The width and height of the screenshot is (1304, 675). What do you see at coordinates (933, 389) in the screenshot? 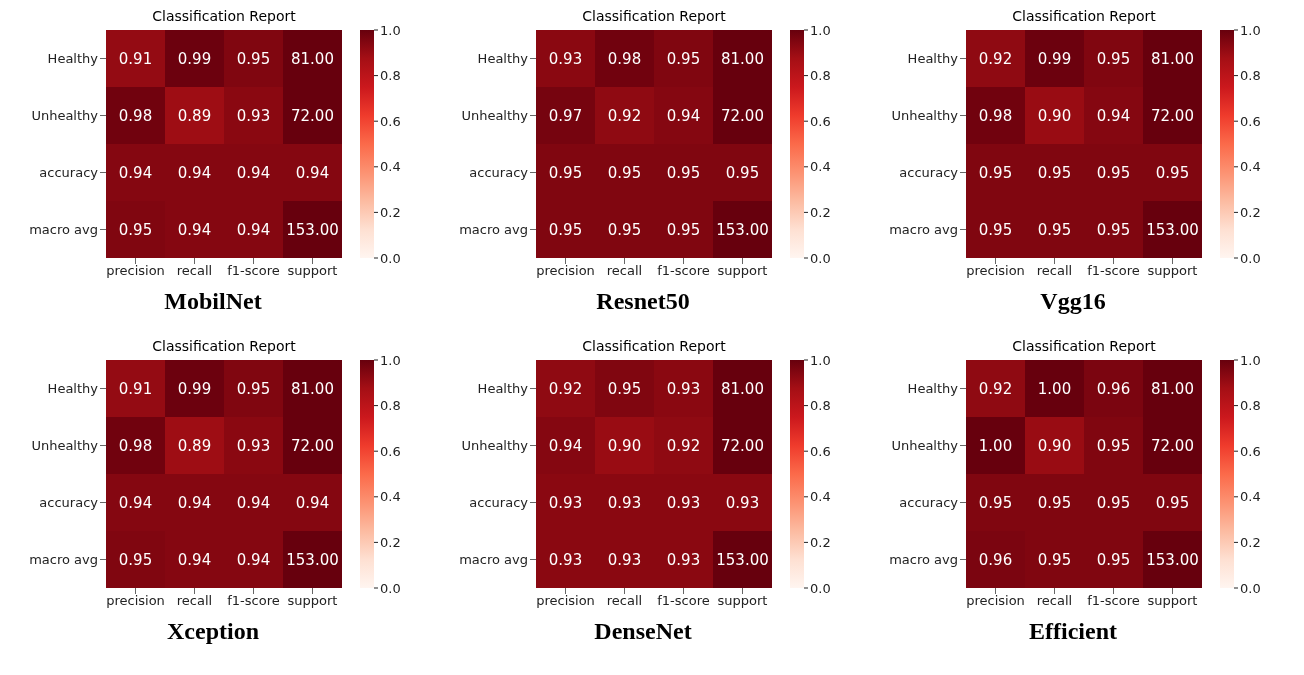
I see `y-tick-label: Healthy` at bounding box center [933, 389].